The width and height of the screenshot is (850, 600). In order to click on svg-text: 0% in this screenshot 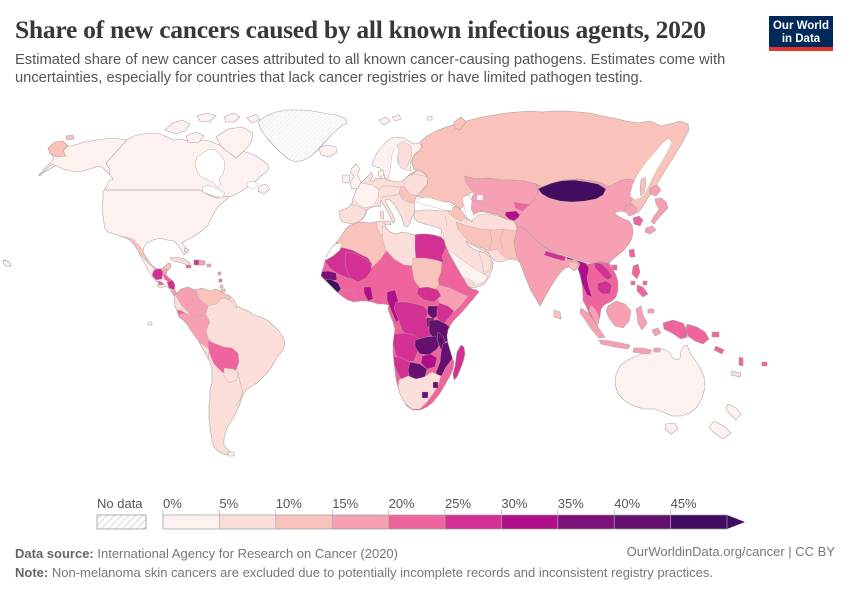, I will do `click(172, 503)`.